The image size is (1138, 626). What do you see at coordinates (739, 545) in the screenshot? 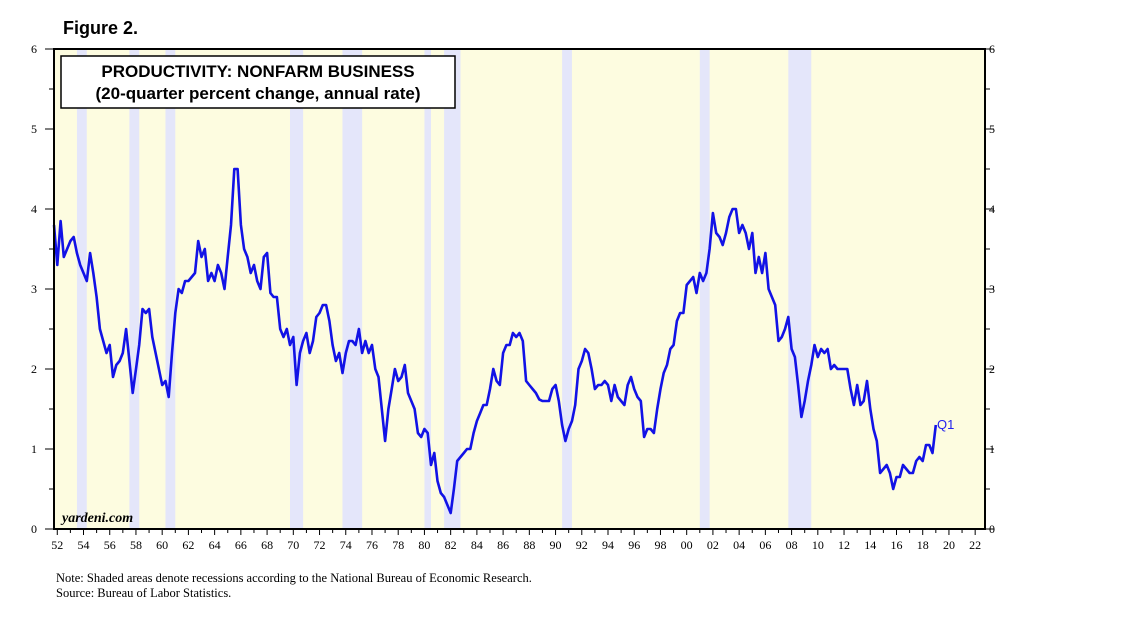
I see `x-tick-label: 04` at bounding box center [739, 545].